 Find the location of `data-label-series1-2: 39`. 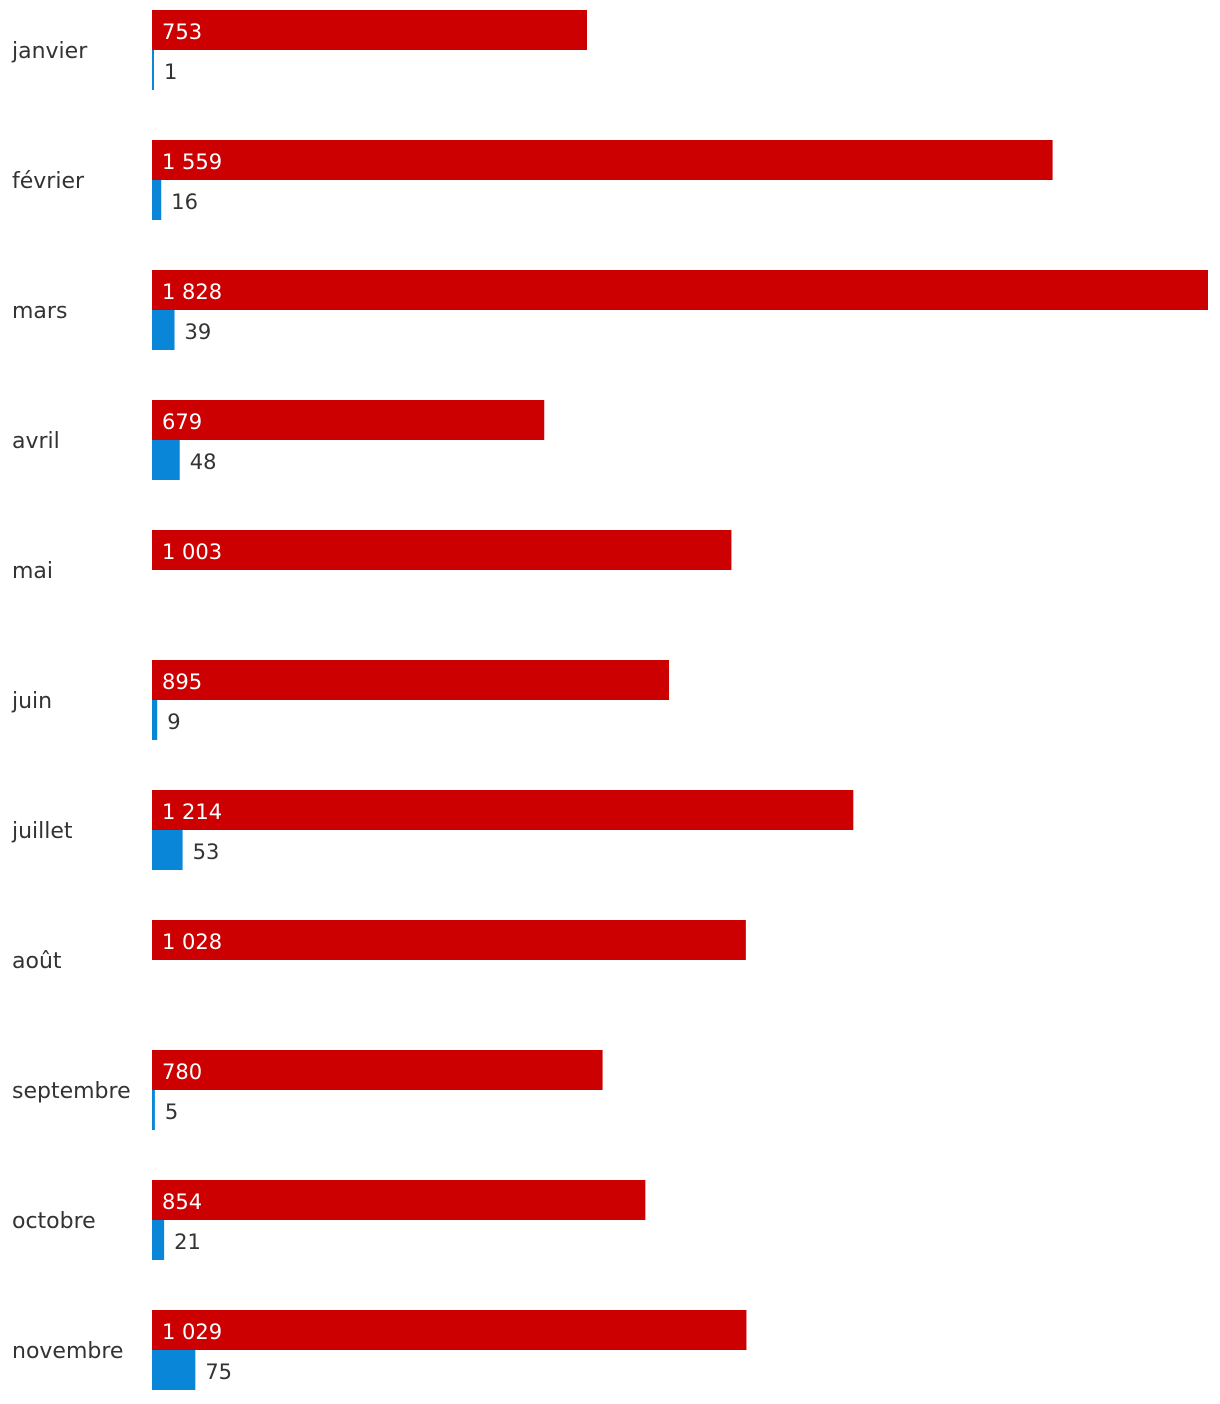

data-label-series1-2: 39 is located at coordinates (198, 332).